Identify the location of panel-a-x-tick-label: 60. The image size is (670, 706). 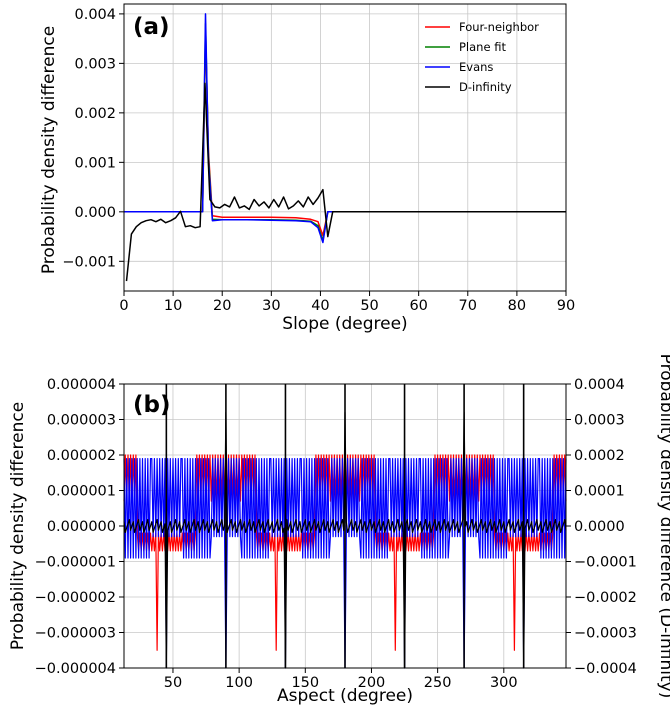
(418, 306).